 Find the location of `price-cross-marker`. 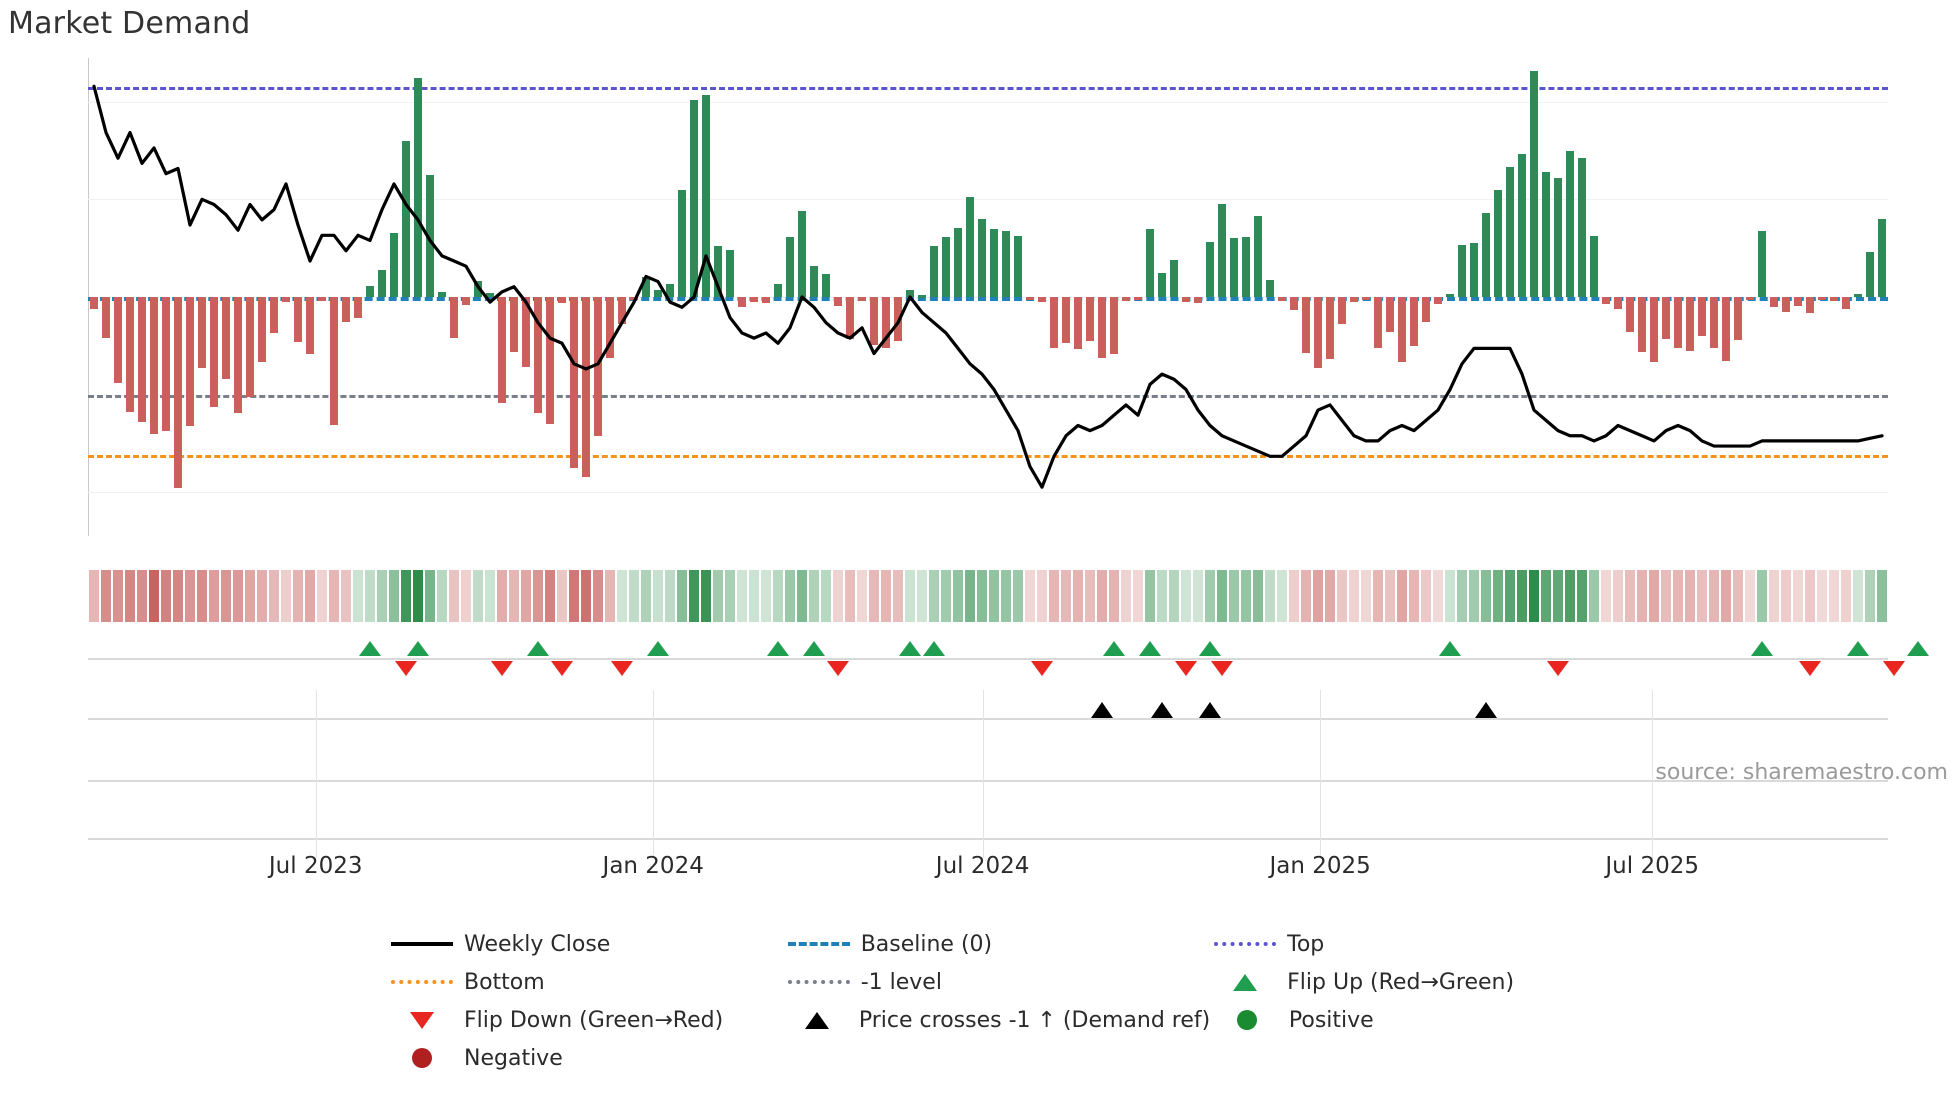

price-cross-marker is located at coordinates (1486, 710).